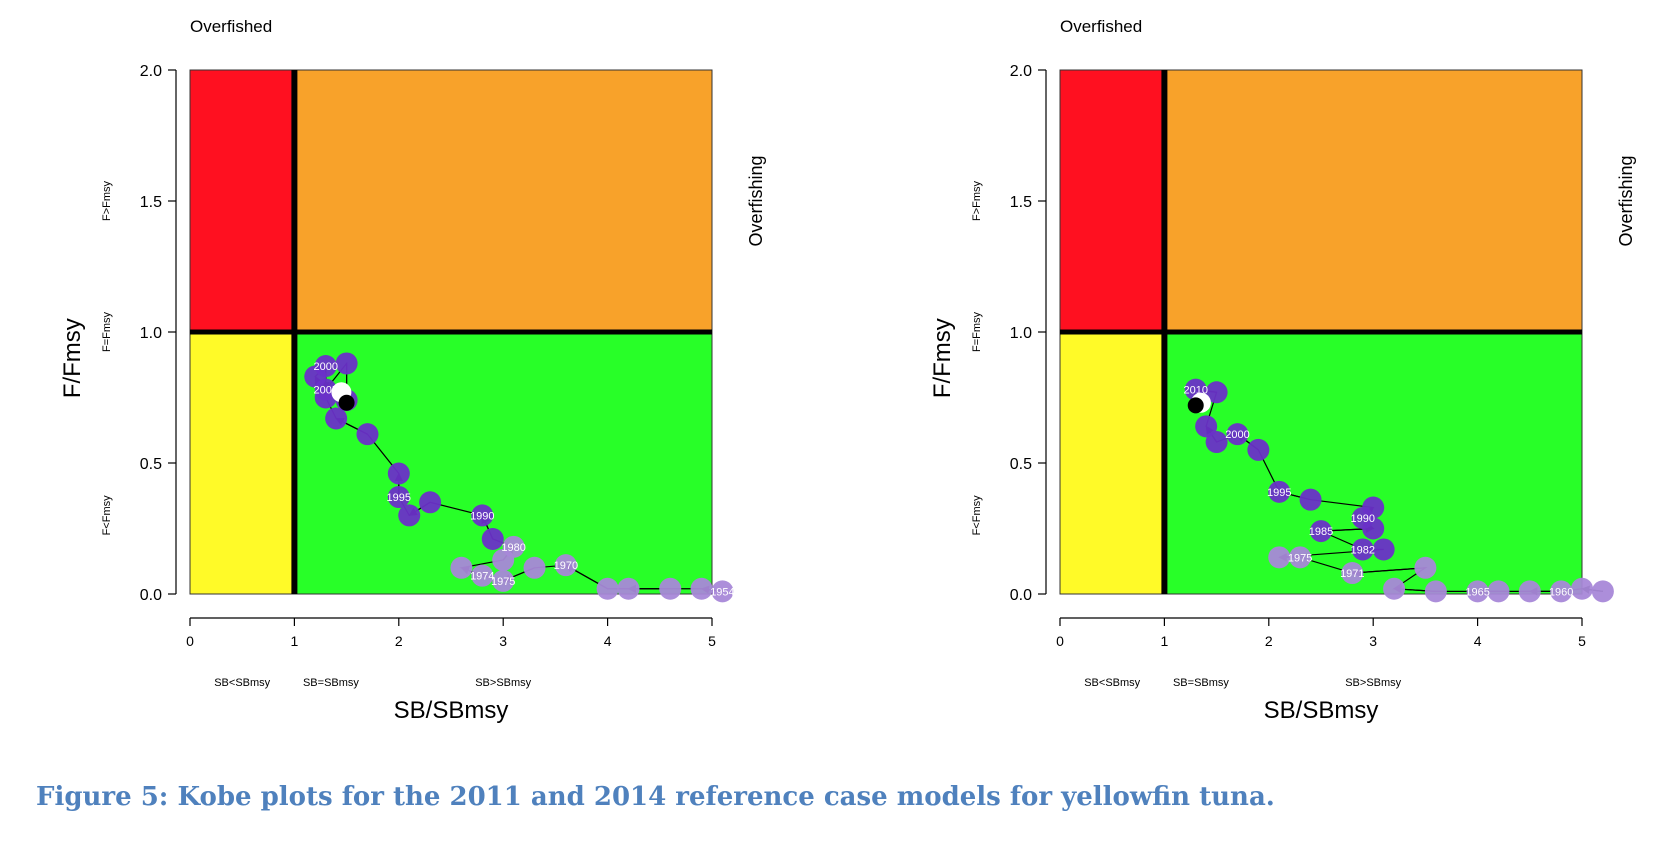  I want to click on y-tick-label: 0.0, so click(151, 595).